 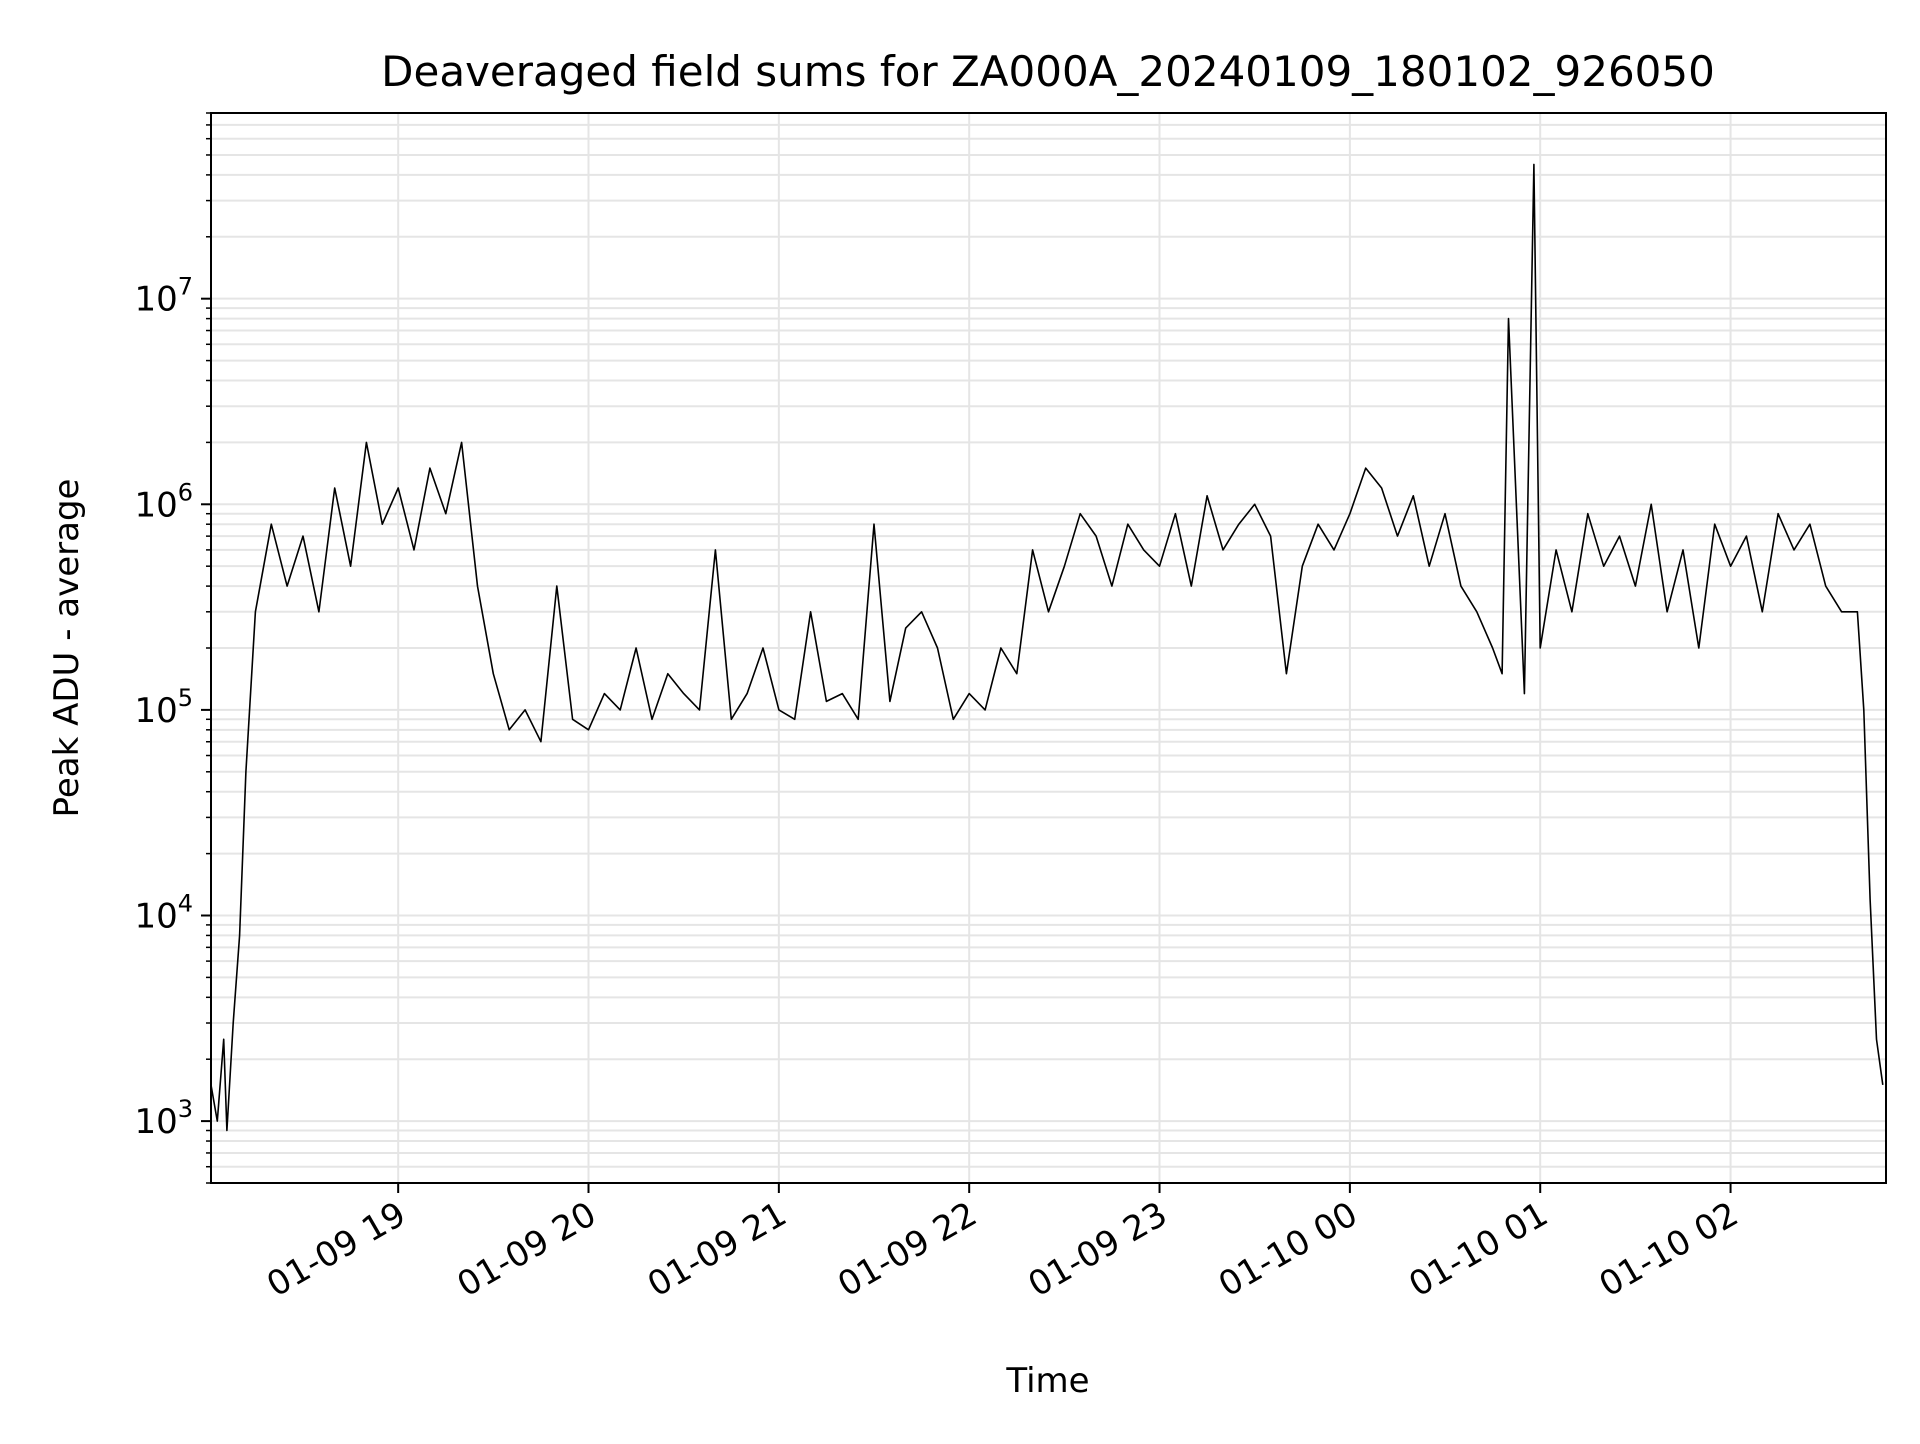 I want to click on y-tick-label: 10⁷, so click(x=163, y=296).